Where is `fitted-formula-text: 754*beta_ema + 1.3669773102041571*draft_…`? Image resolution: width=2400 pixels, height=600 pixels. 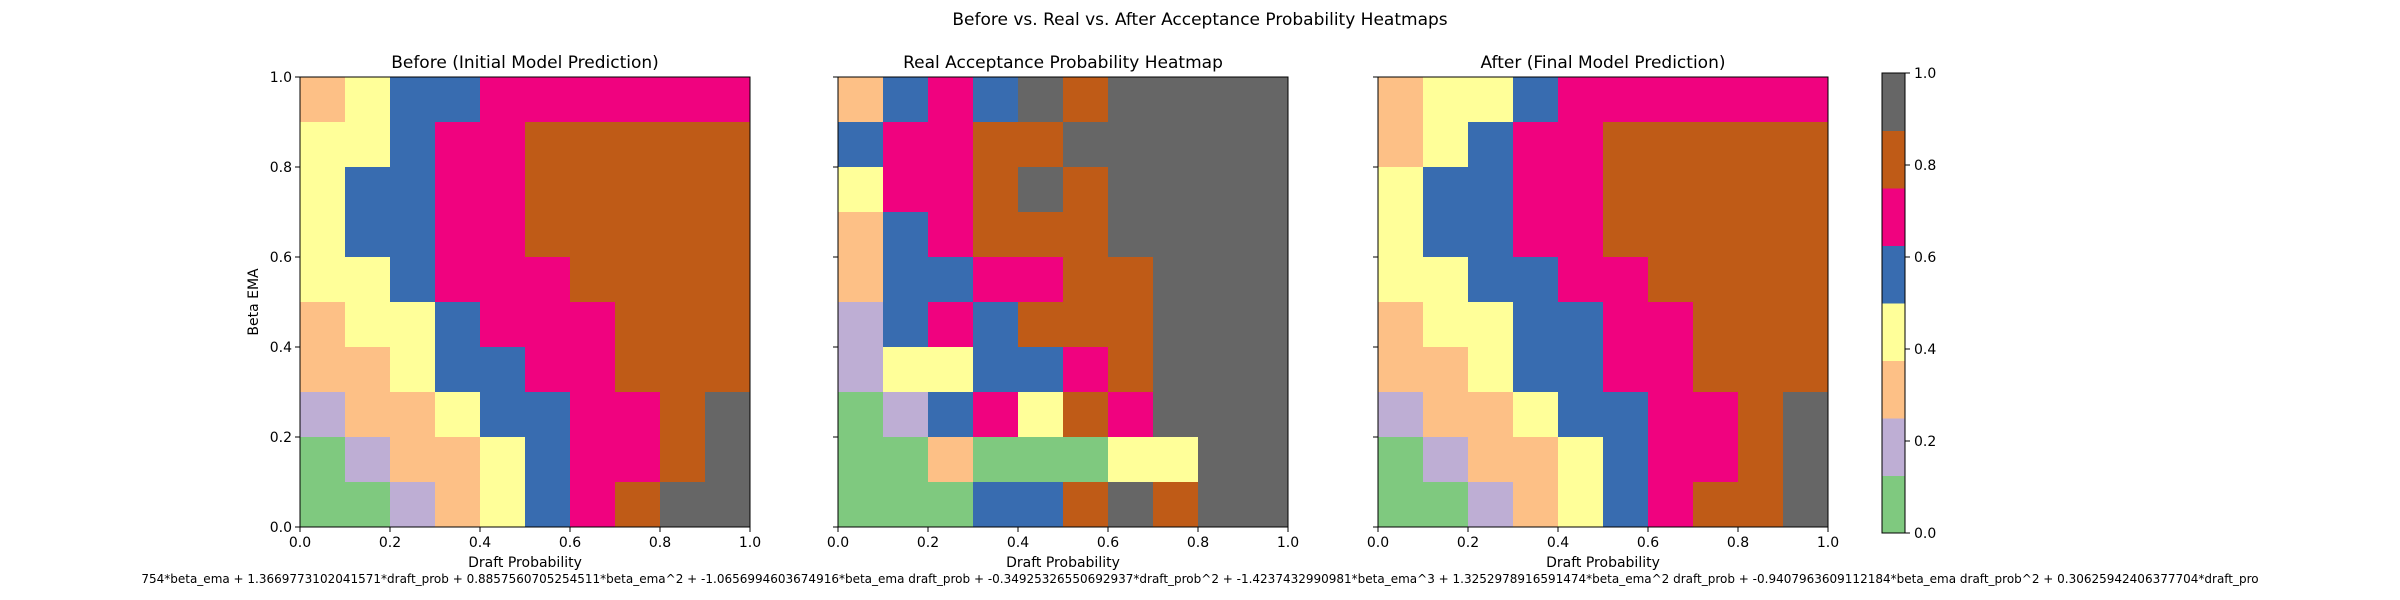 fitted-formula-text: 754*beta_ema + 1.3669773102041571*draft_… is located at coordinates (1200, 579).